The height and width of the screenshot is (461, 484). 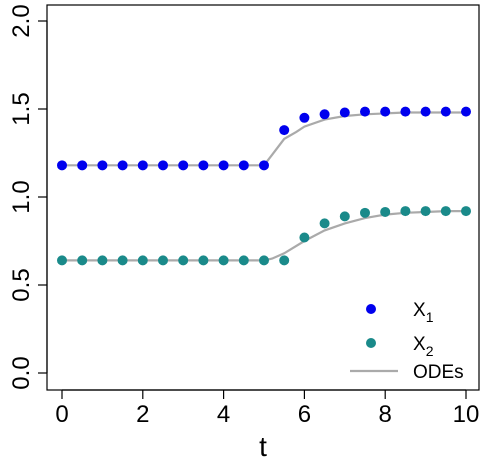 What do you see at coordinates (21, 108) in the screenshot?
I see `y-tick-label: 1.5` at bounding box center [21, 108].